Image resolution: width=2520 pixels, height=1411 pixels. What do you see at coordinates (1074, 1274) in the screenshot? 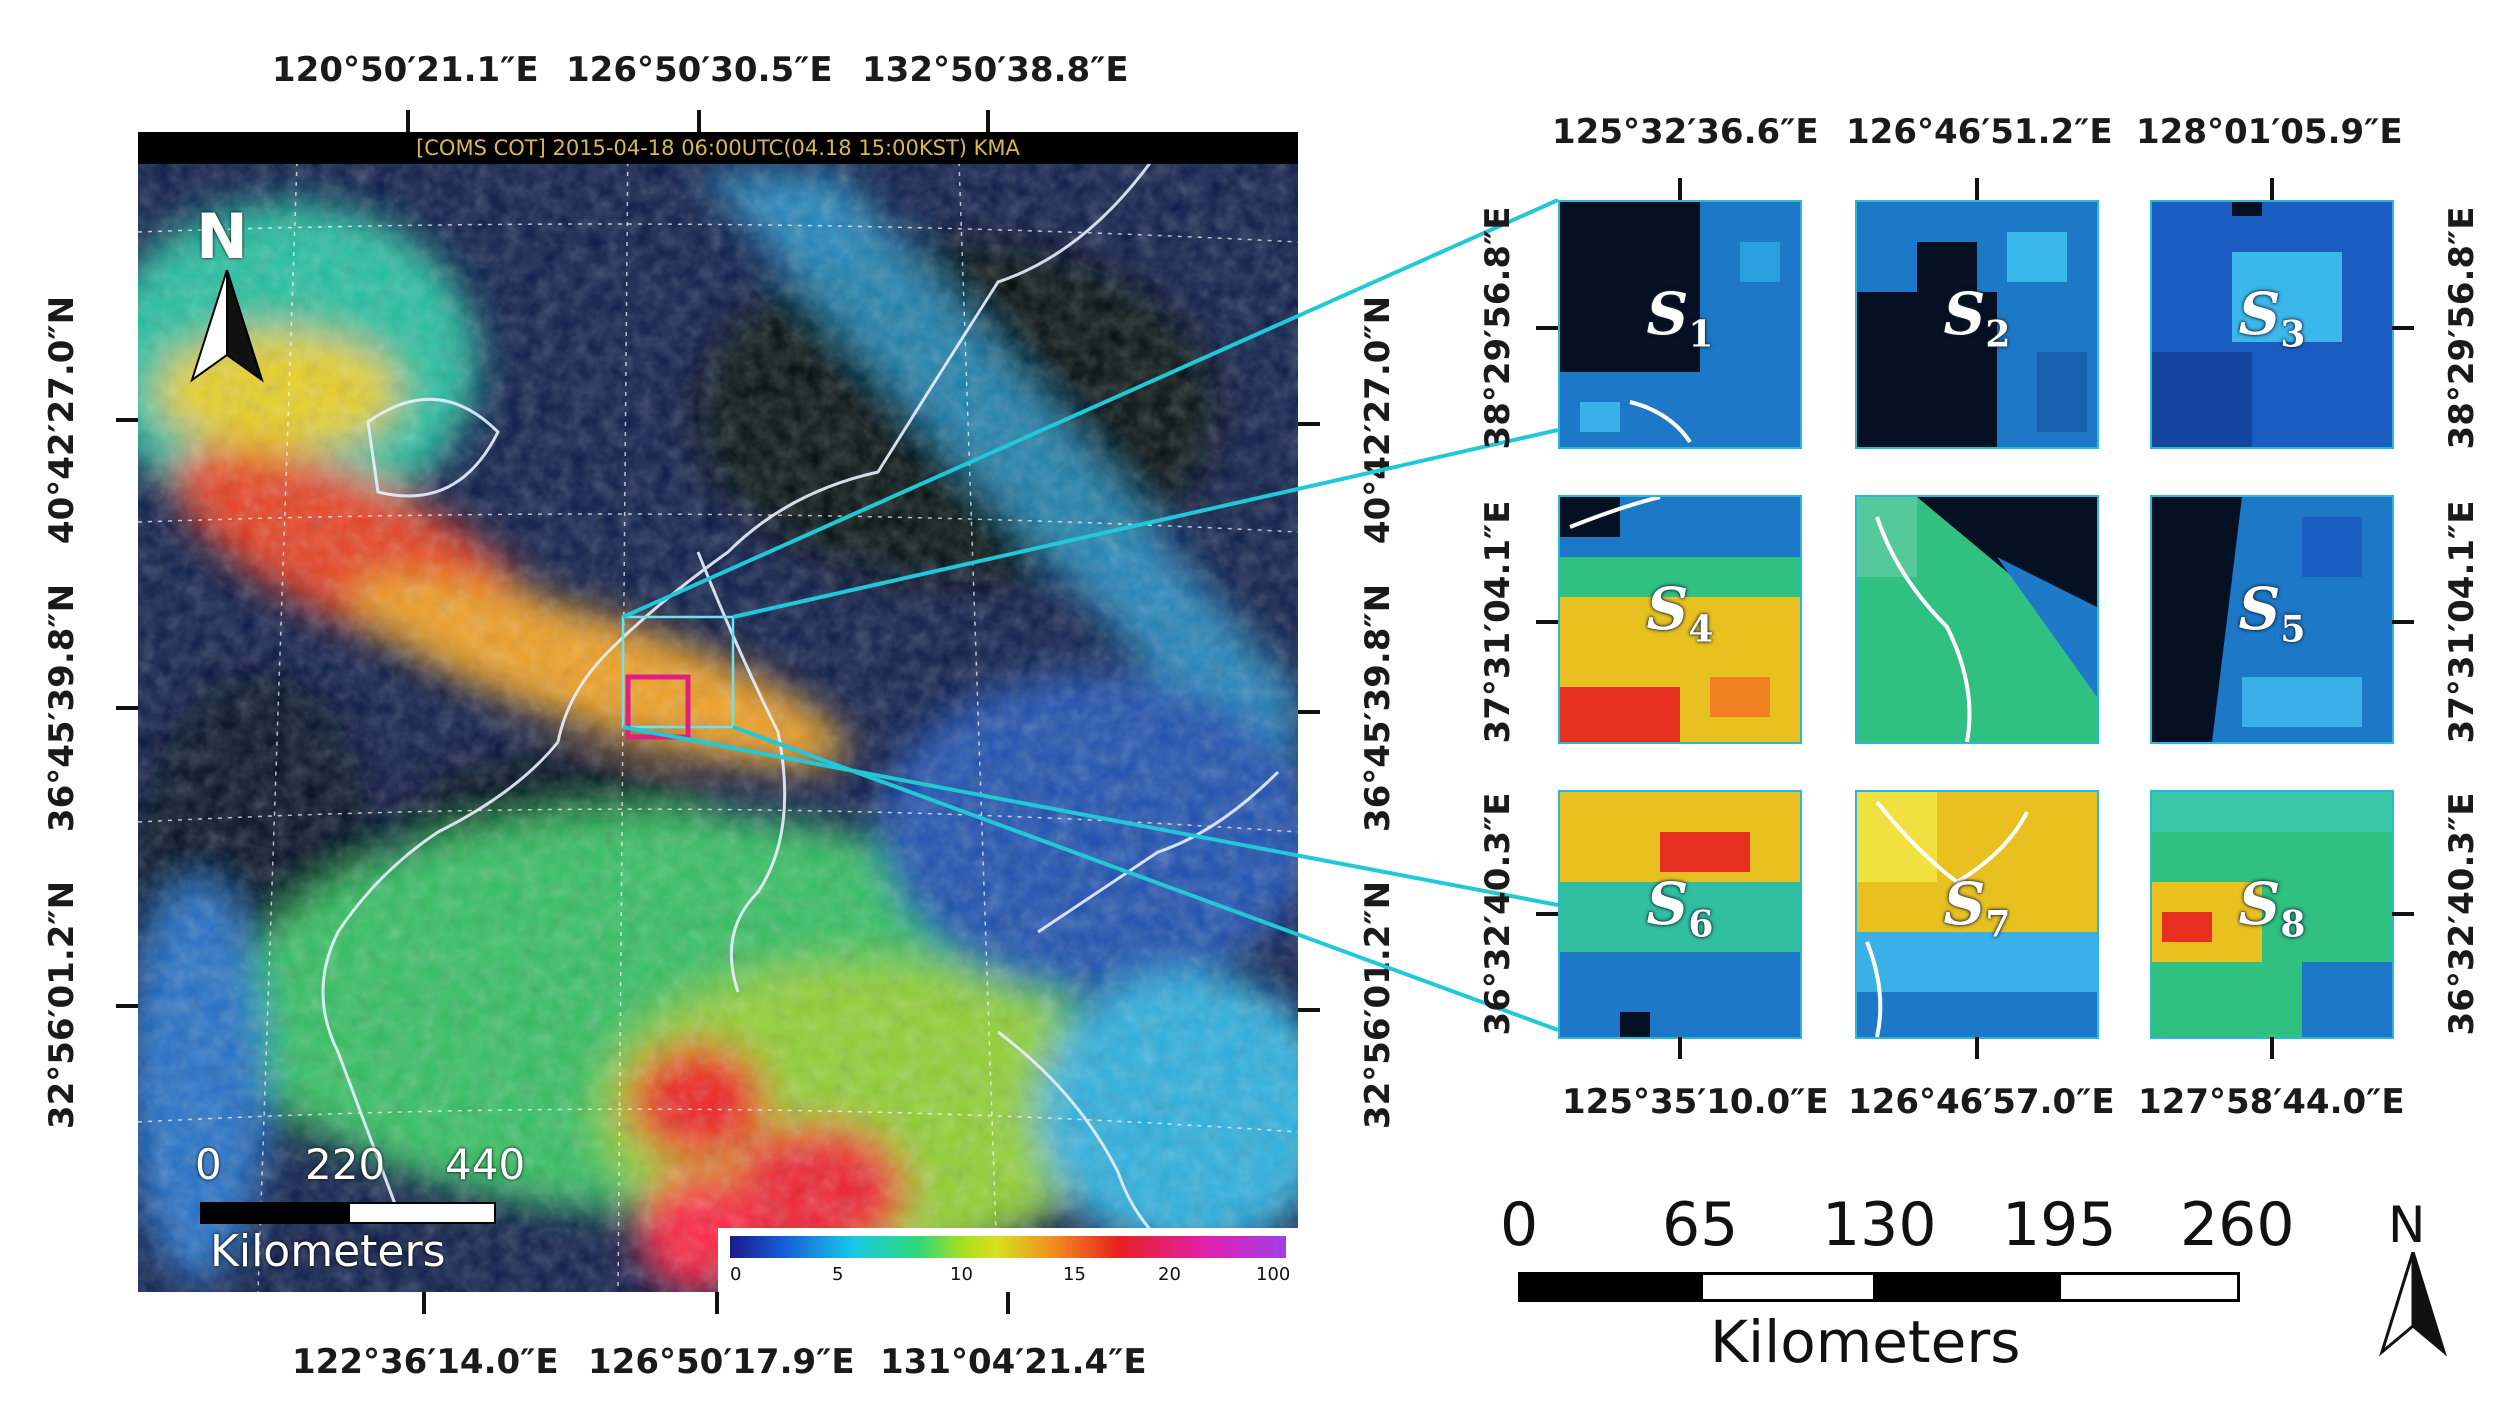
I see `colorbar-tick-15: 15` at bounding box center [1074, 1274].